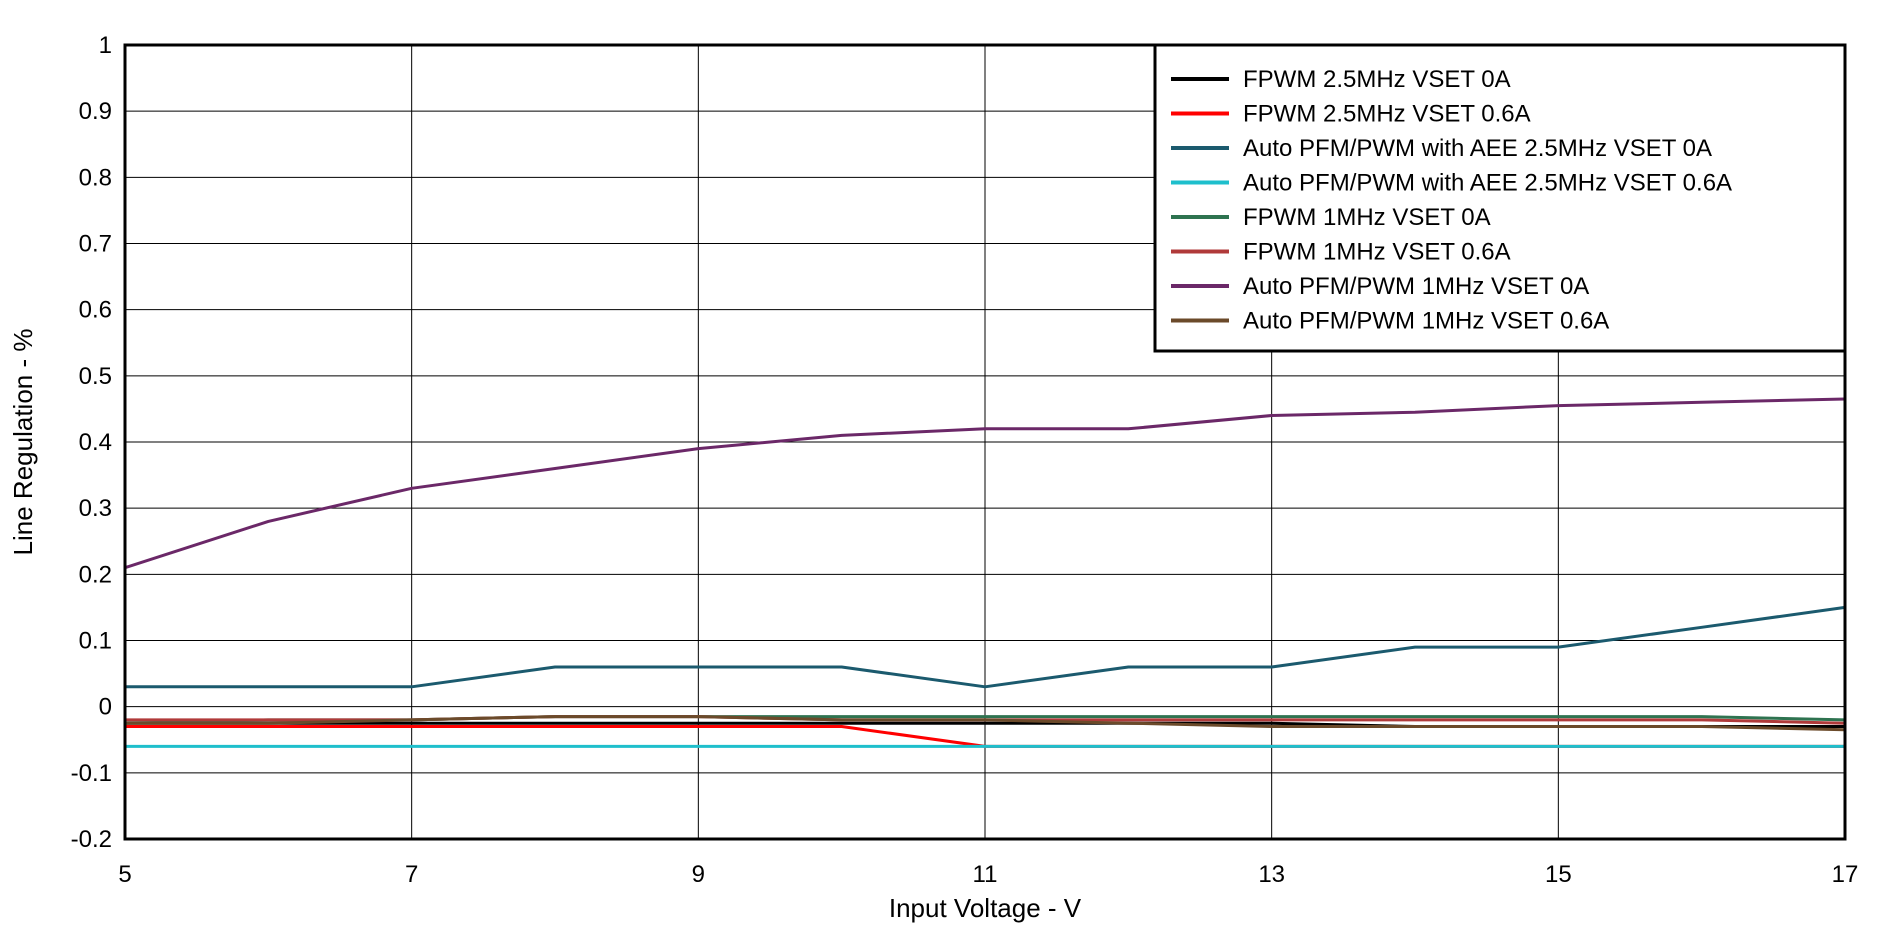 The image size is (1880, 933). Describe the element at coordinates (698, 874) in the screenshot. I see `x-tick-label: 9` at that location.